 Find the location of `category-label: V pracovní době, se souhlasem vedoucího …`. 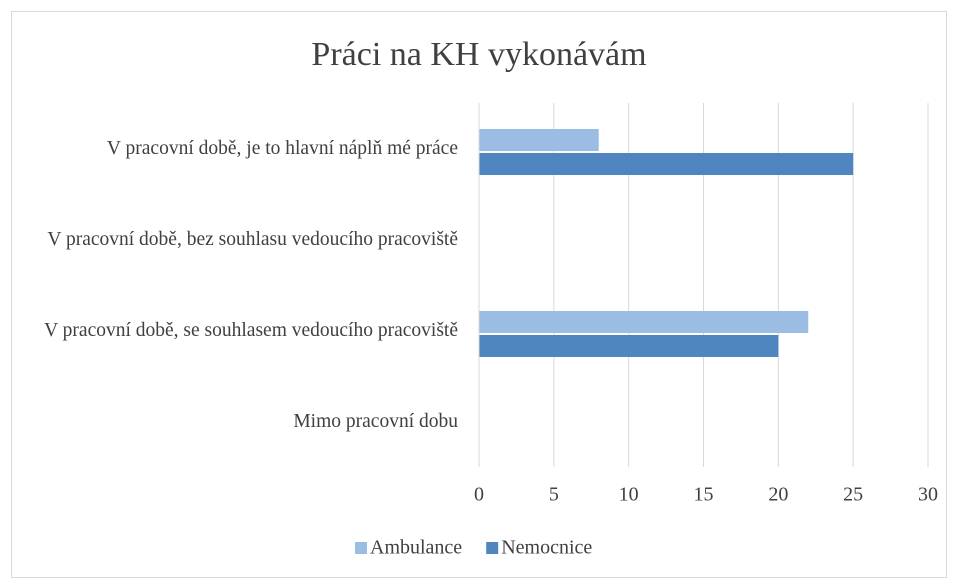

category-label: V pracovní době, se souhlasem vedoucího … is located at coordinates (251, 330).